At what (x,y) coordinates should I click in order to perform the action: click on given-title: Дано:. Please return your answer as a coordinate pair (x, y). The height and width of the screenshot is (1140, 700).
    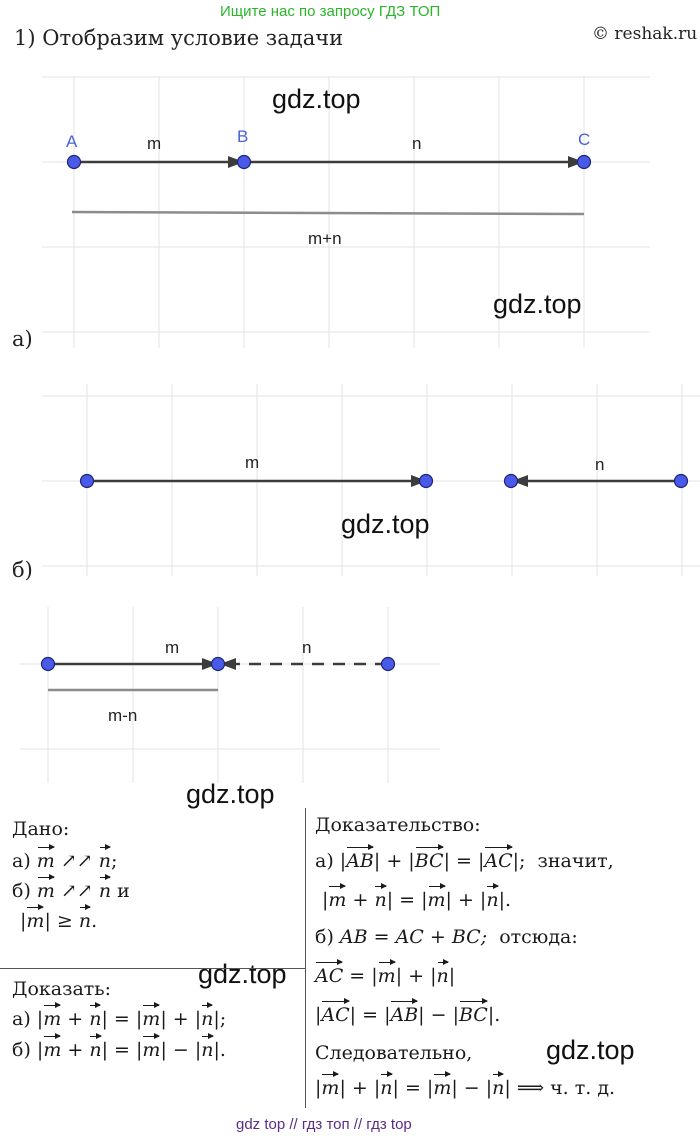
    Looking at the image, I should click on (41, 829).